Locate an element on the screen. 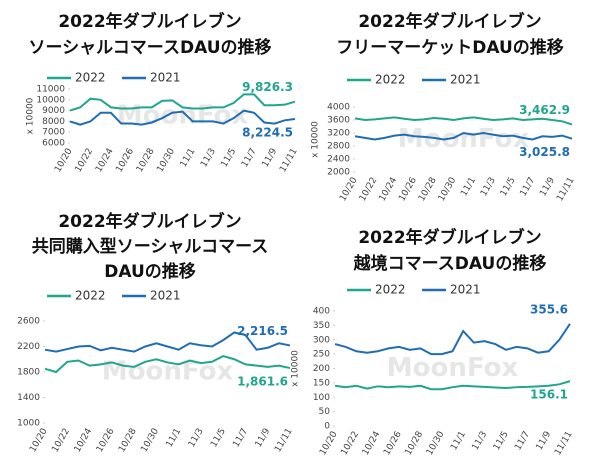 This screenshot has height=462, width=600. y-tick-label: 1400 is located at coordinates (28, 398).